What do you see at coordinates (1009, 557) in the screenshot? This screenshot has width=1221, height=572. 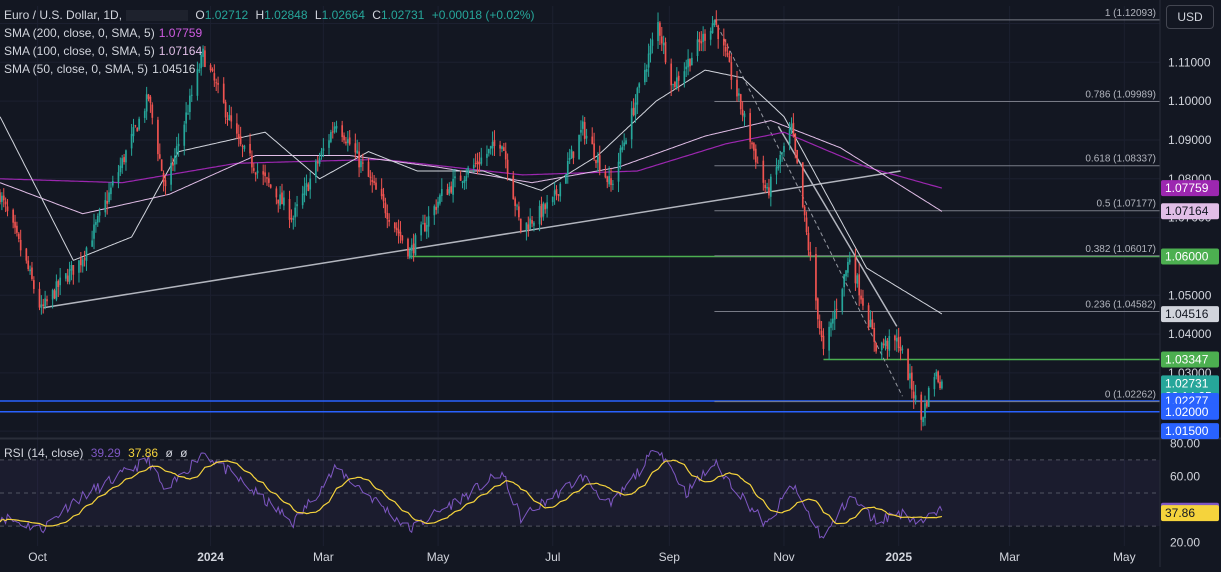 I see `time-tick-label: Mar` at bounding box center [1009, 557].